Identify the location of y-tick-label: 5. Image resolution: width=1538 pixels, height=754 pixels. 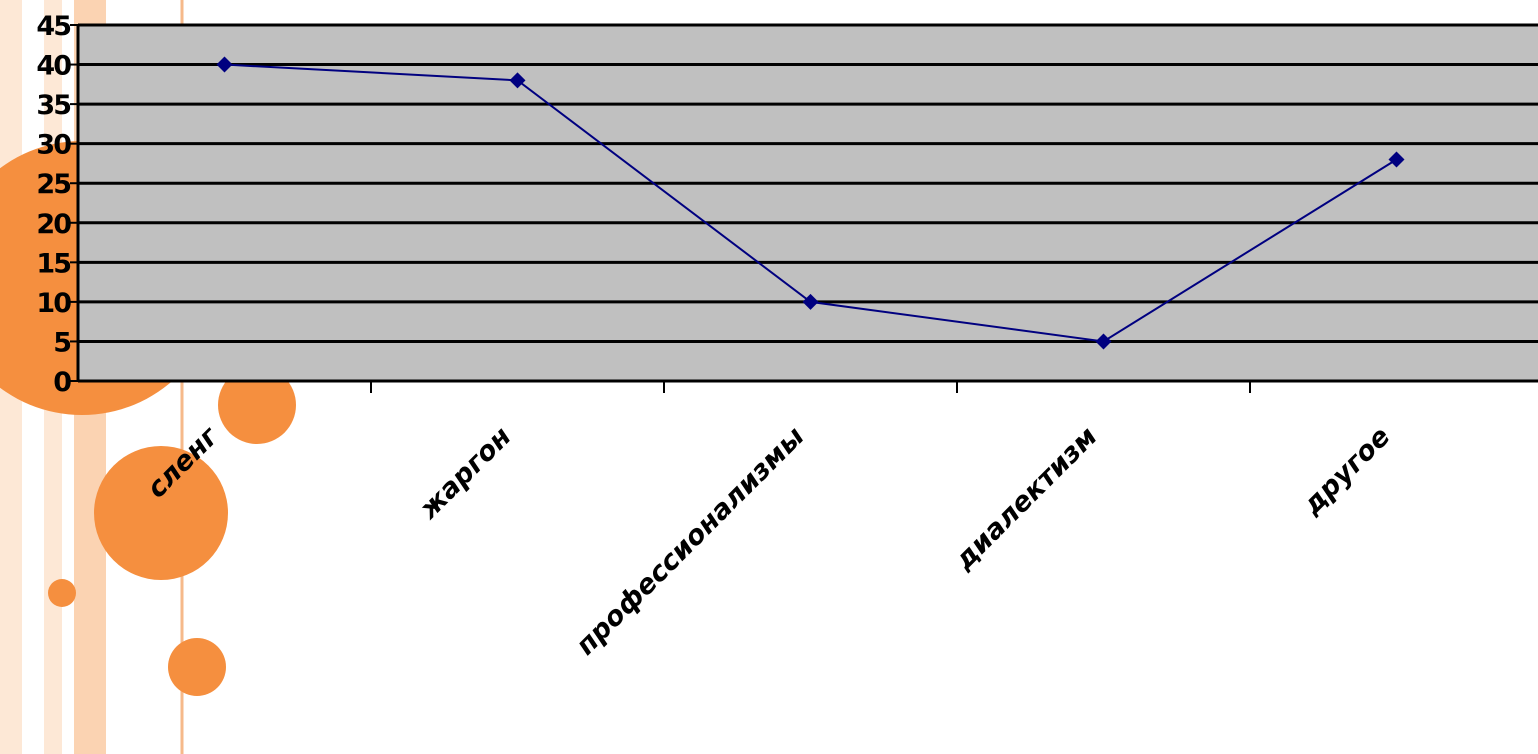
(61, 342).